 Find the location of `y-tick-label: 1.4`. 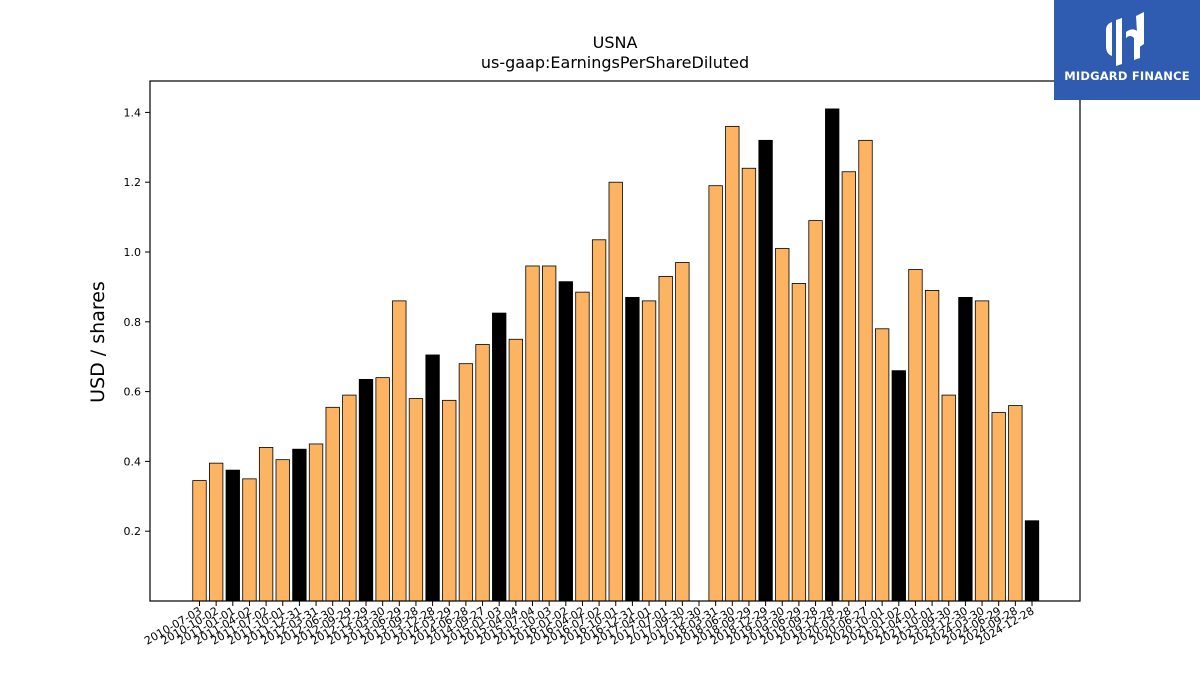

y-tick-label: 1.4 is located at coordinates (133, 112).